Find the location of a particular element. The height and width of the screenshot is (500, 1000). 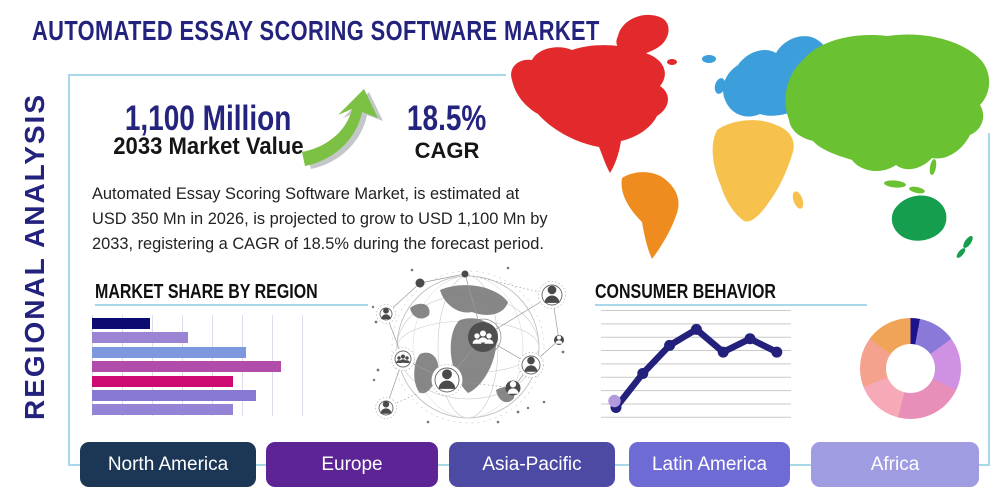

market-value-stat: 1,100 Million is located at coordinates (208, 118).